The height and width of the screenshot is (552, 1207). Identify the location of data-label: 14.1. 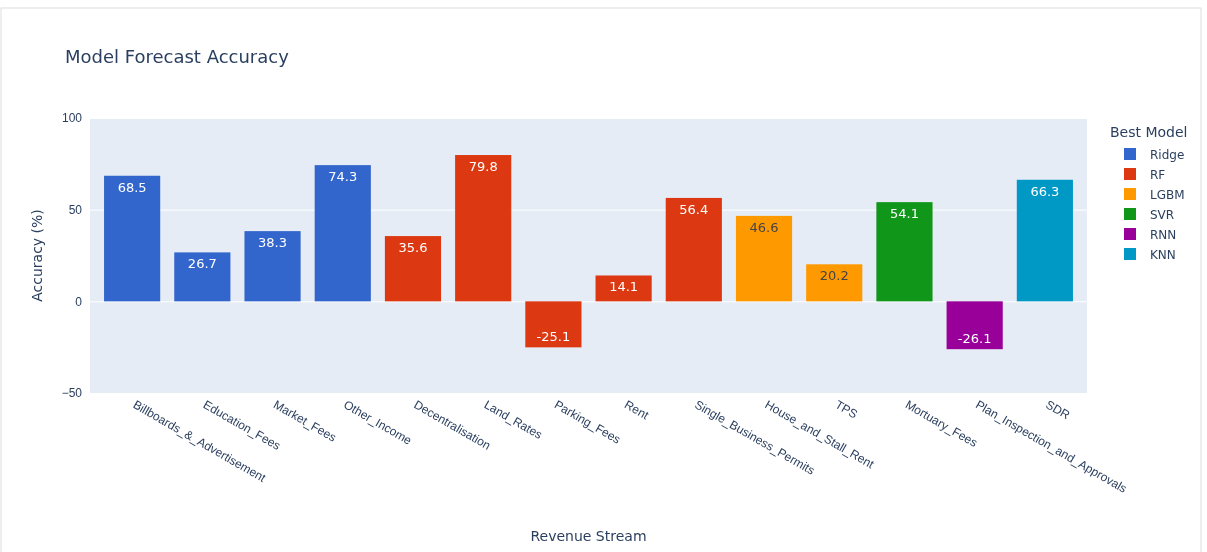
(624, 287).